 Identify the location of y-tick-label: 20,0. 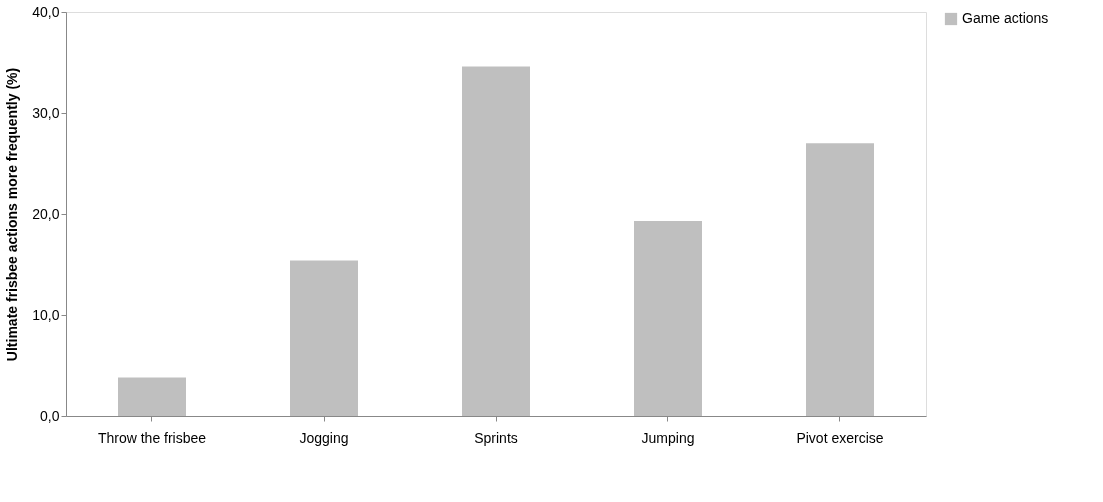
(46, 213).